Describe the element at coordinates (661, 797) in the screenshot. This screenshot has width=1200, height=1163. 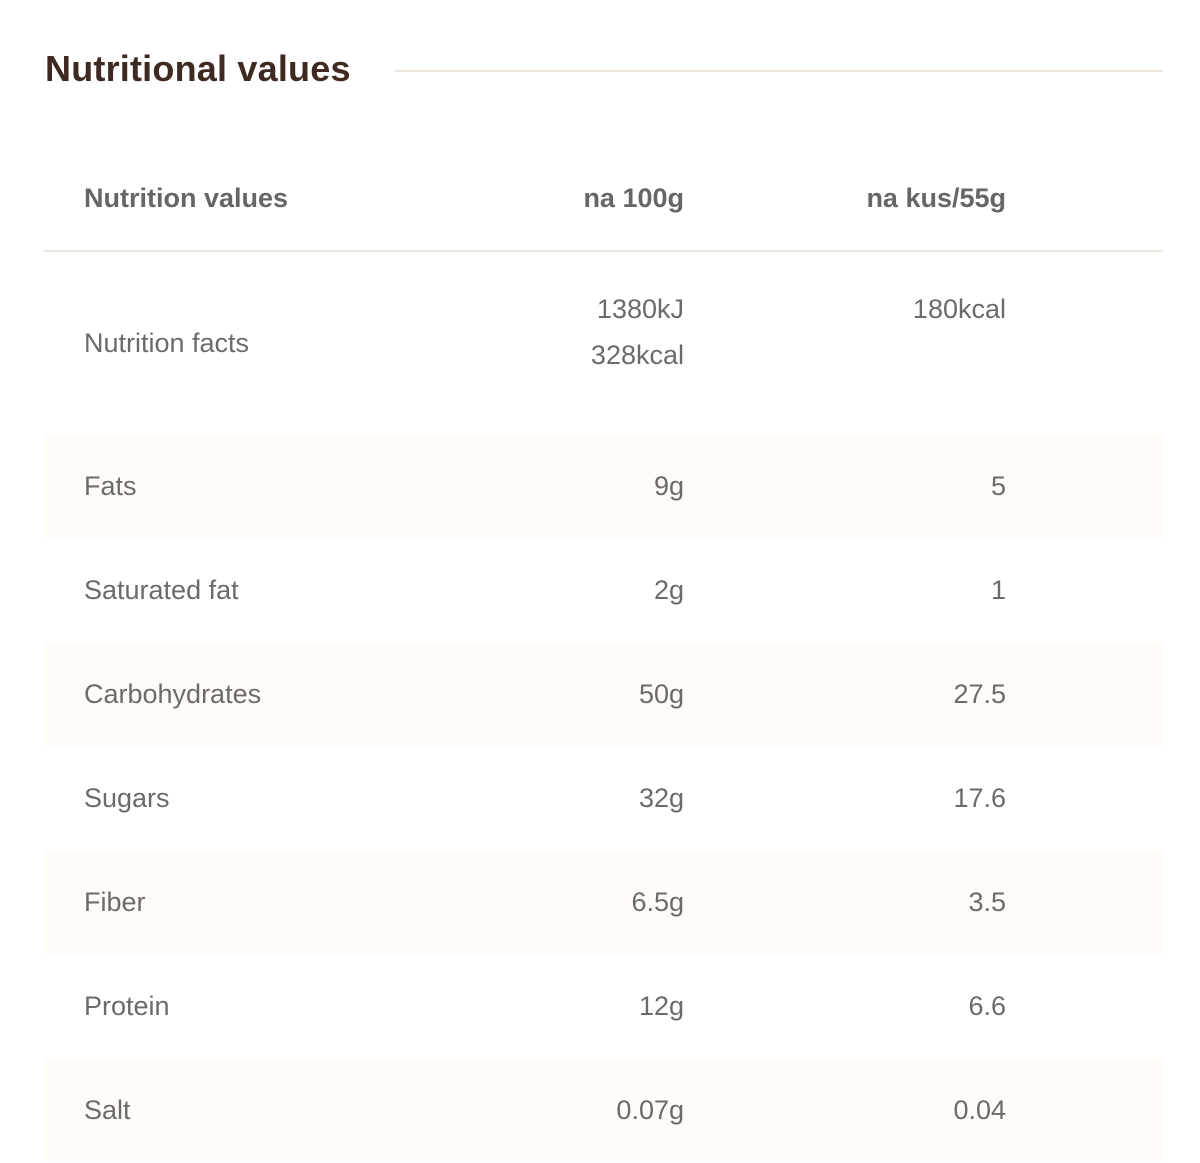
I see `per-100g-value: 32g` at that location.